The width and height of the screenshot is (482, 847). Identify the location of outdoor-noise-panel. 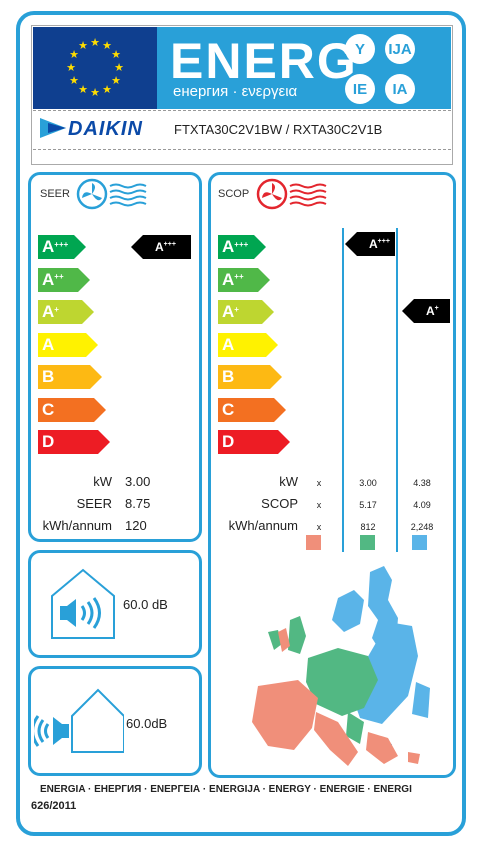
(115, 721).